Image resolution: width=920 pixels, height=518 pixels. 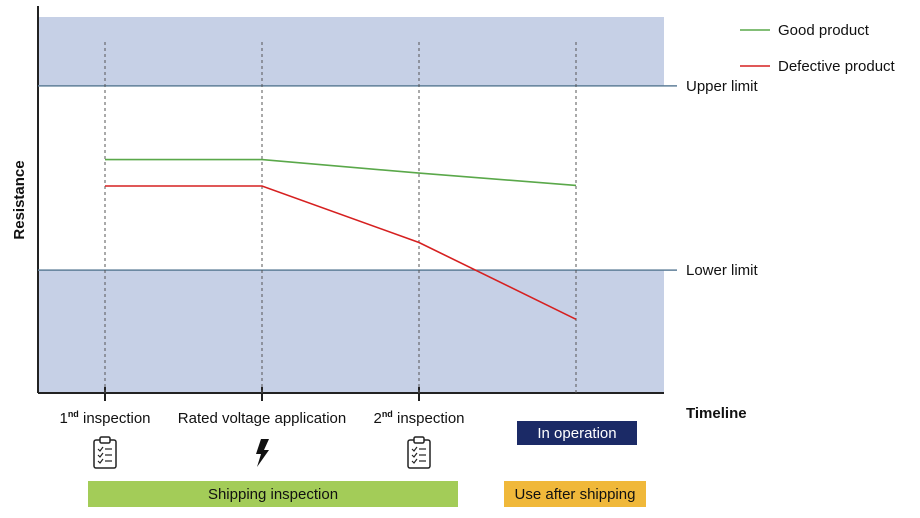 What do you see at coordinates (722, 86) in the screenshot?
I see `upper-limit-label: Upper limit` at bounding box center [722, 86].